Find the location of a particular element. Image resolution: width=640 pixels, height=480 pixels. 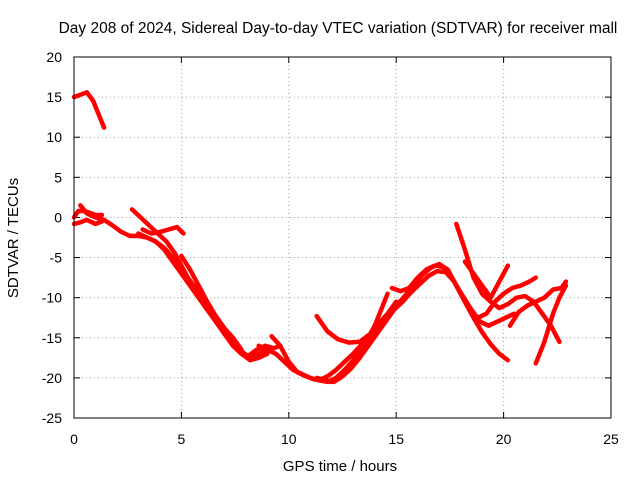

x-tick-label: 5 is located at coordinates (182, 439).